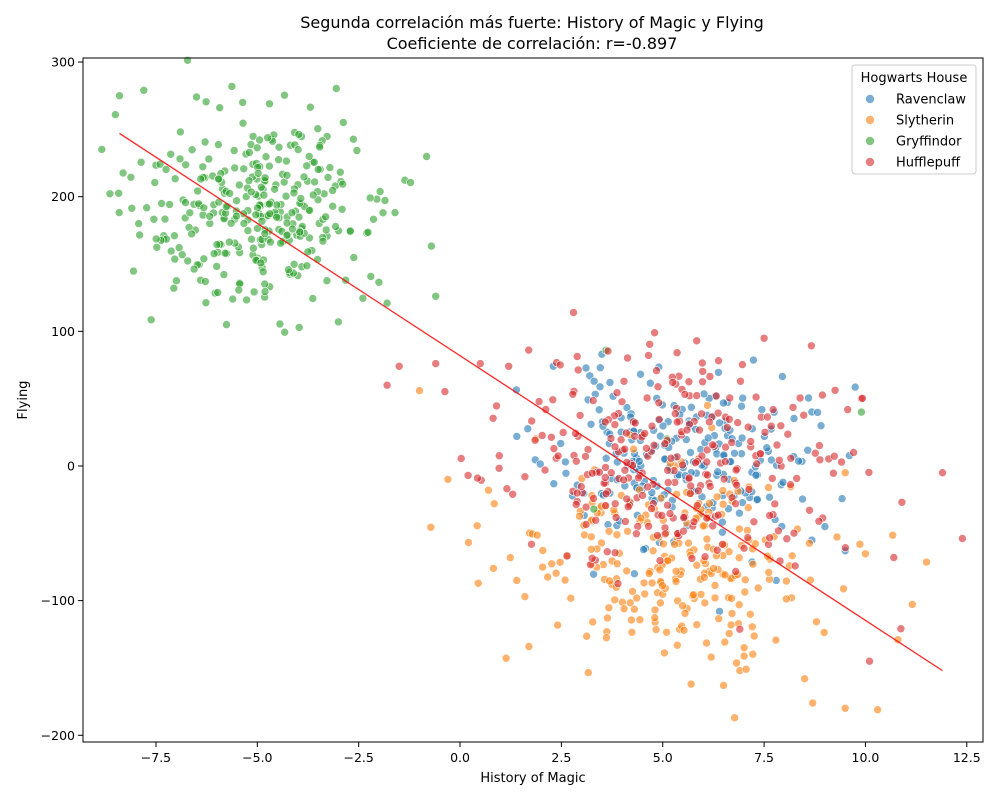 The width and height of the screenshot is (1000, 800). I want to click on legend-label-ravenclaw: Ravenclaw, so click(931, 100).